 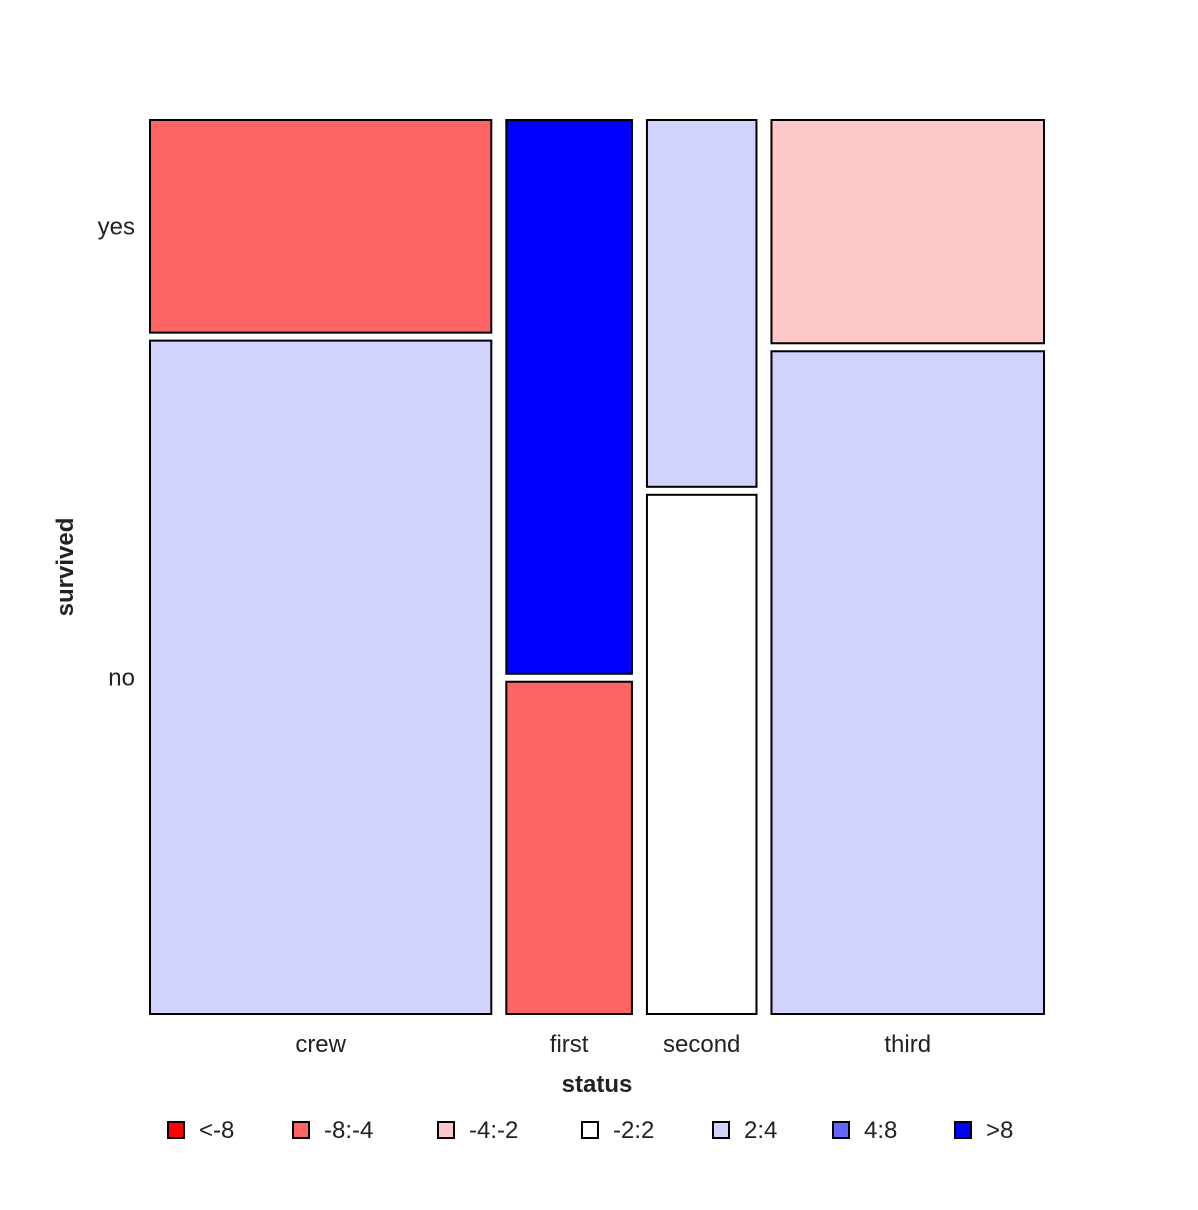 I want to click on y-tick-no: no, so click(x=121, y=677).